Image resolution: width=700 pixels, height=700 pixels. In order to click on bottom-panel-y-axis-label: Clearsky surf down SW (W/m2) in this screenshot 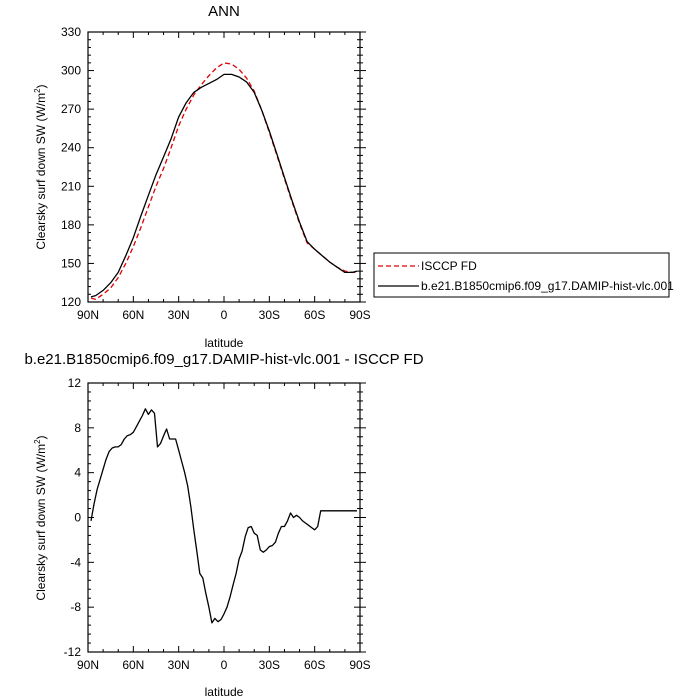, I will do `click(40, 517)`.